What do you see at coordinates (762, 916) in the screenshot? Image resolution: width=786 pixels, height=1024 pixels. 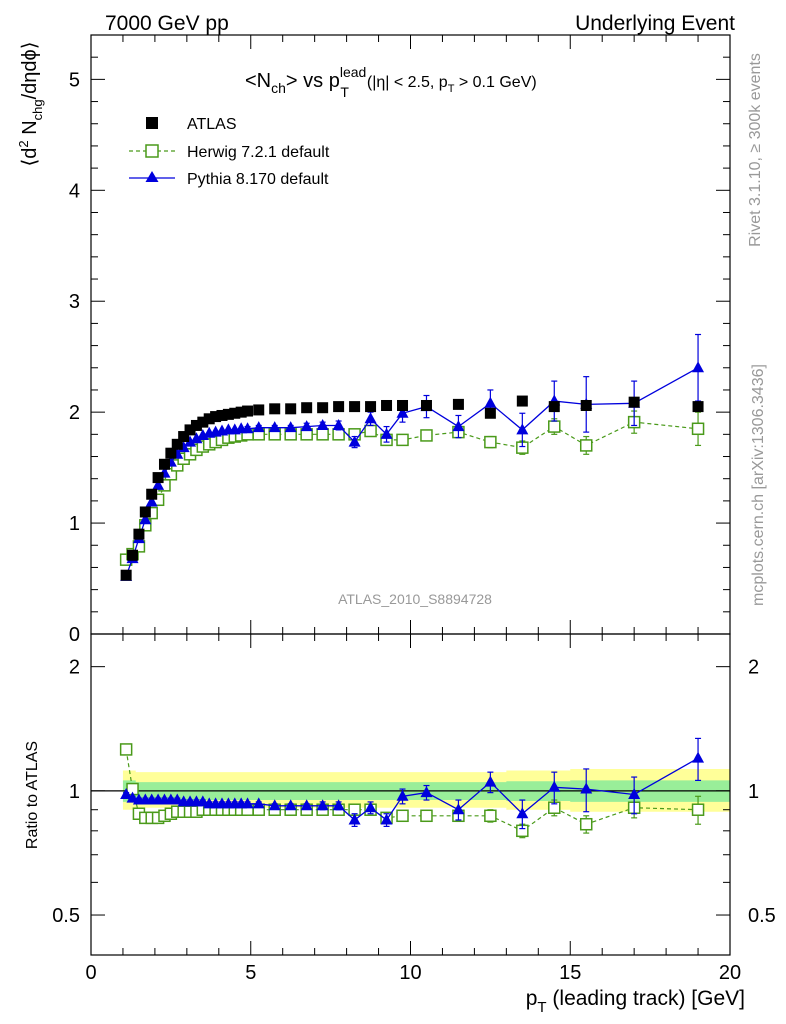 I see `ratio-y-tick-label-right: 0.5` at bounding box center [762, 916].